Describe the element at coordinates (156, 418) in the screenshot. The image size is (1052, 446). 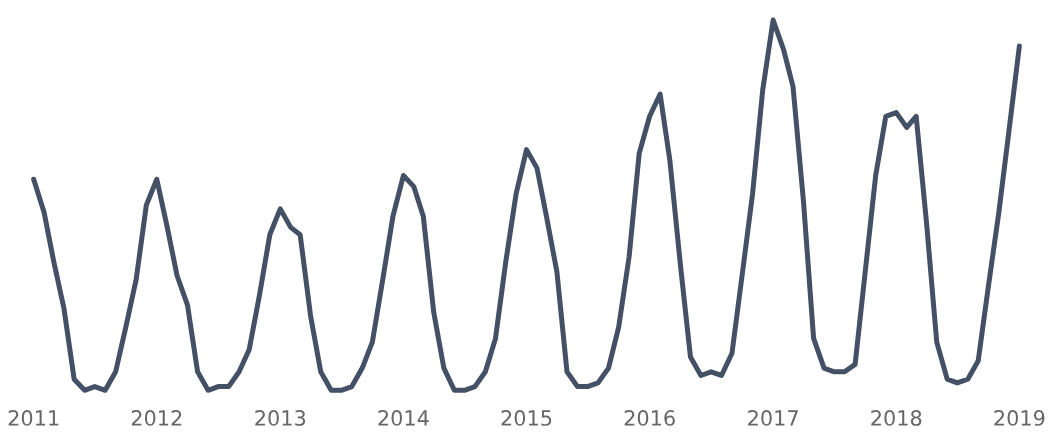
I see `x-tick-label: 2012` at that location.